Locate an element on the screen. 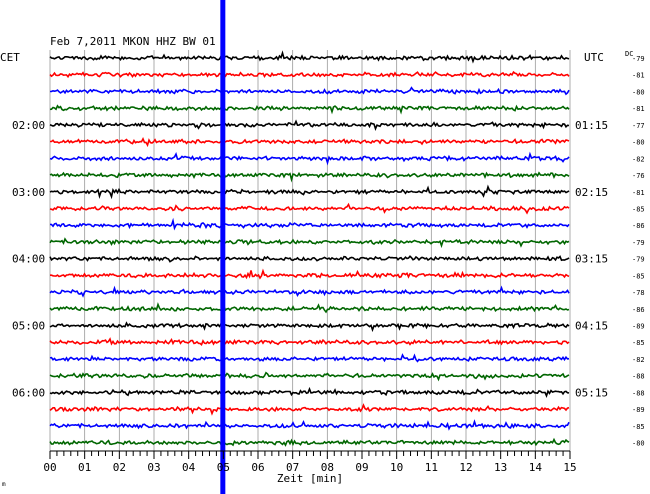 The width and height of the screenshot is (650, 494). footer-mark: m is located at coordinates (4, 484).